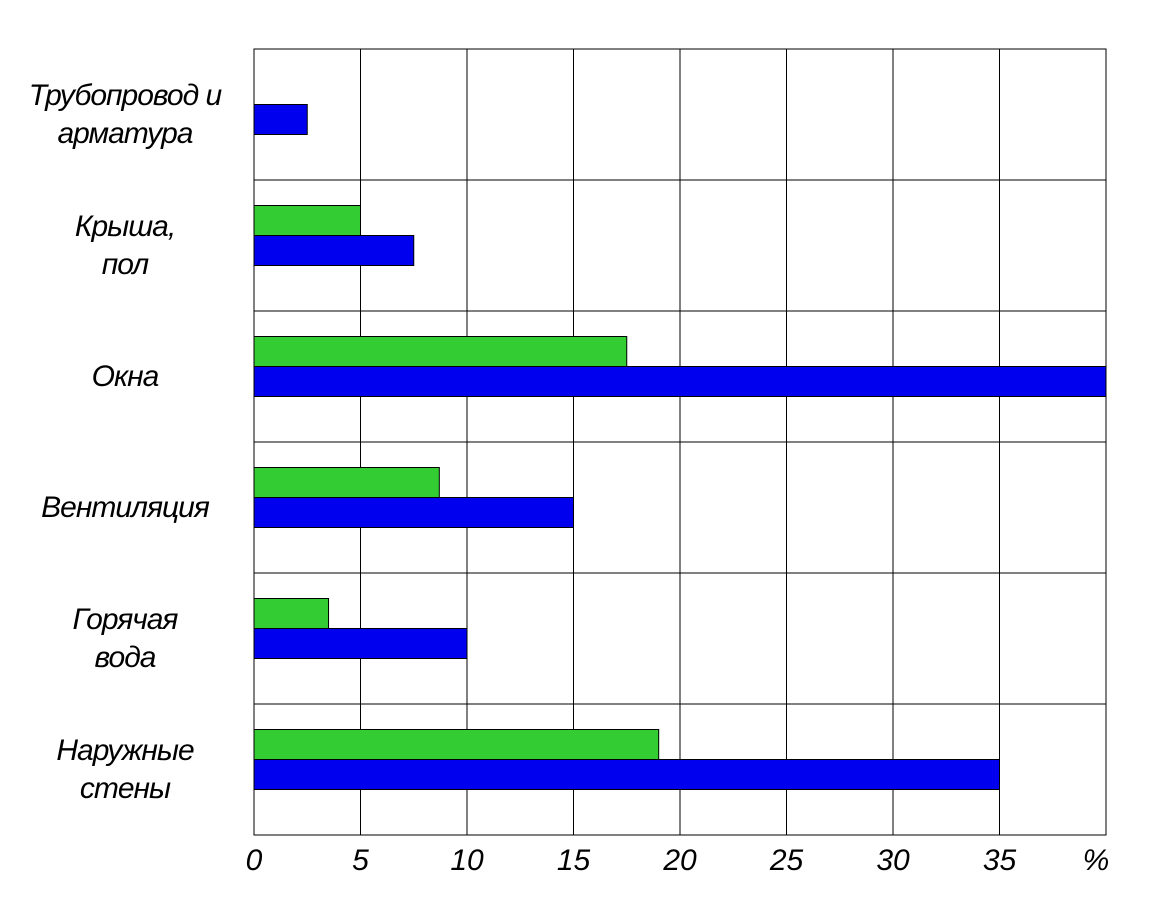 The height and width of the screenshot is (905, 1165). Describe the element at coordinates (786, 860) in the screenshot. I see `x-tick-label: 25` at that location.